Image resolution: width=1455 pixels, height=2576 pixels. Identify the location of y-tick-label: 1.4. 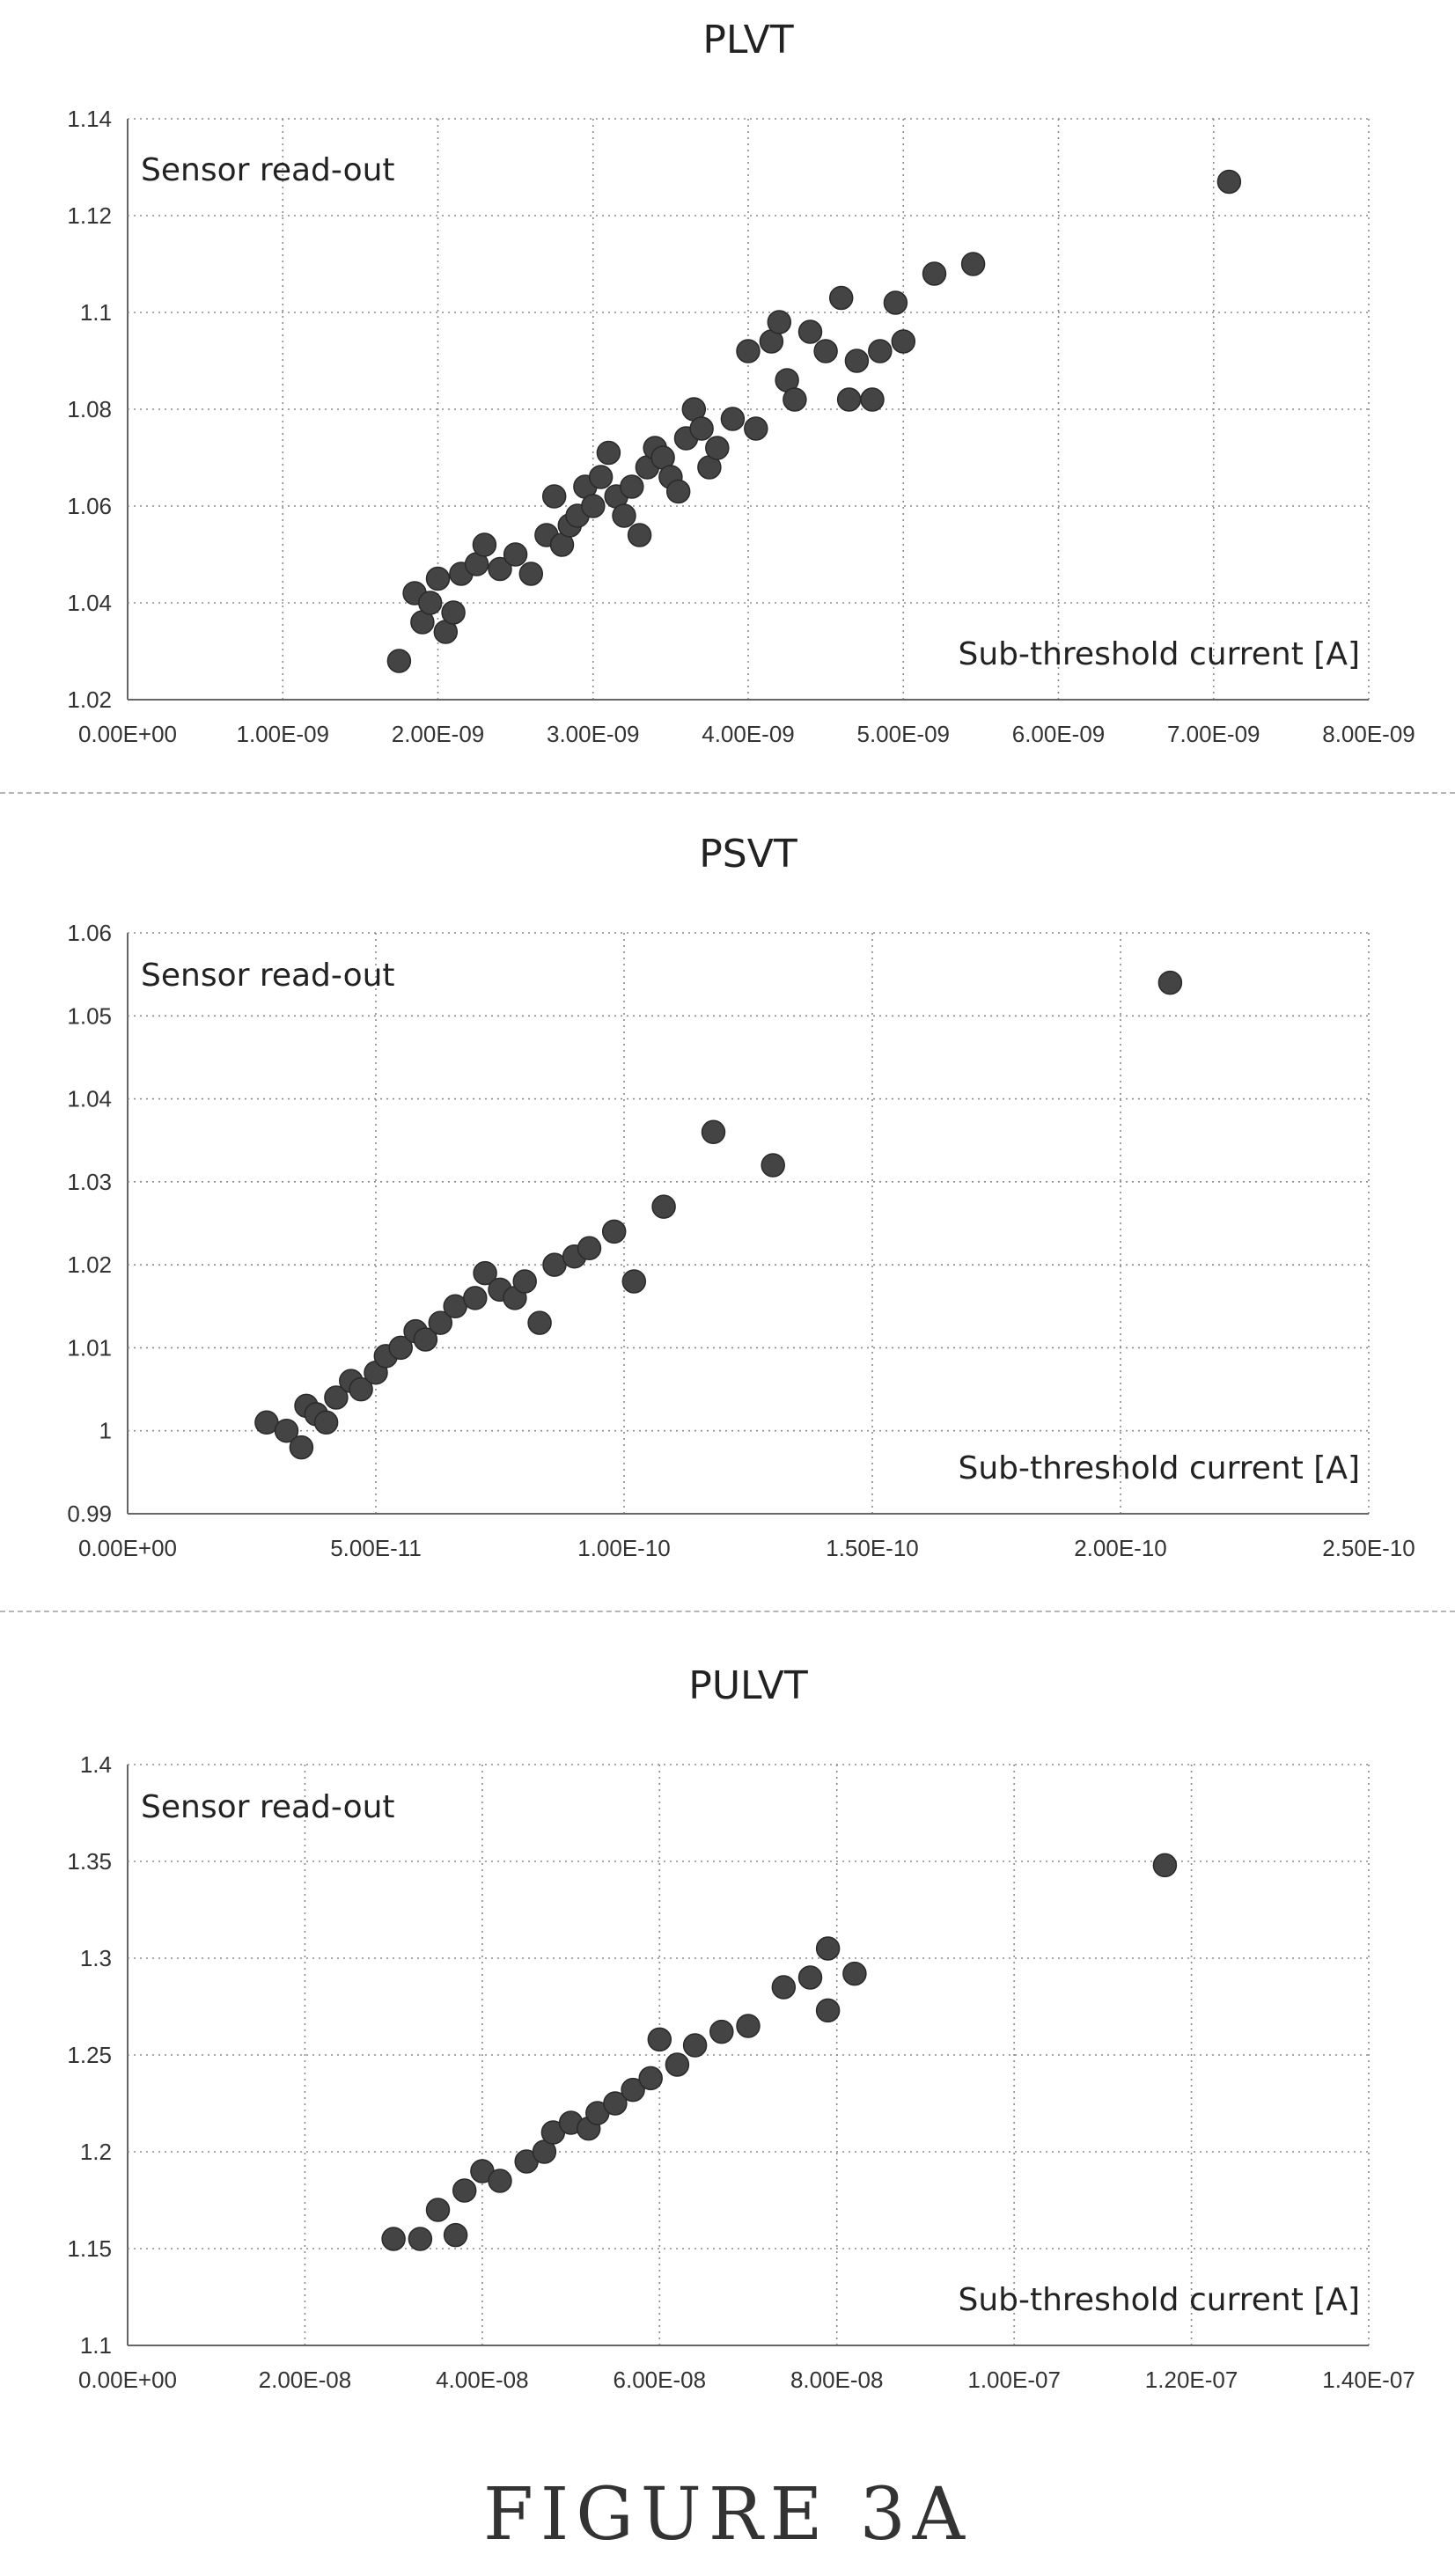
(96, 1764).